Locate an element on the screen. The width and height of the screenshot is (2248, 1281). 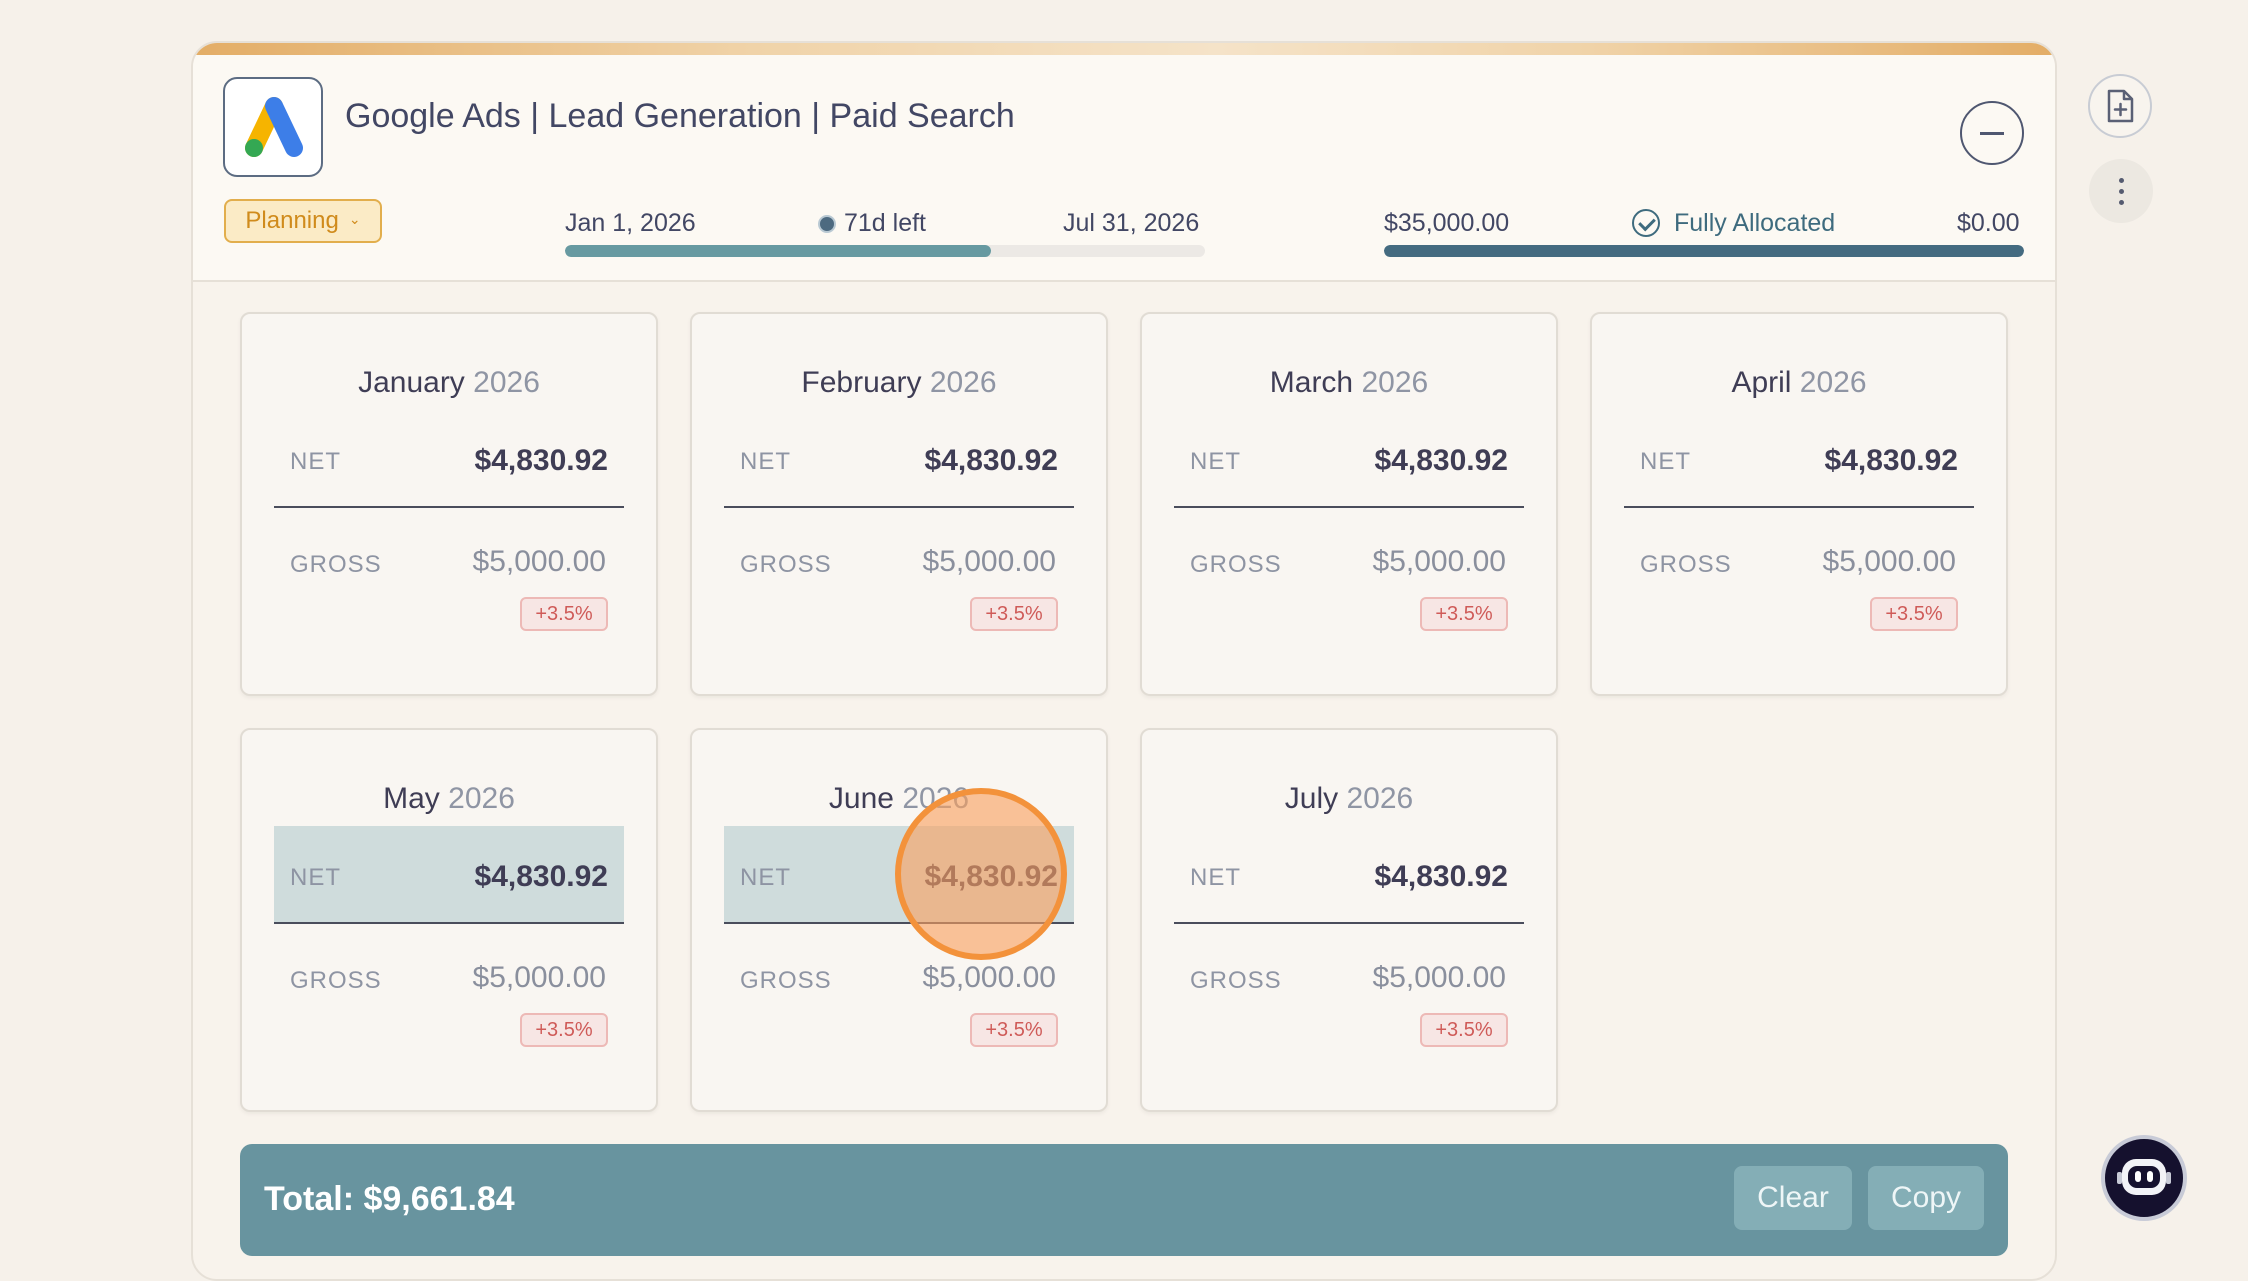
status-dropdown: Planning ⌄ is located at coordinates (303, 221).